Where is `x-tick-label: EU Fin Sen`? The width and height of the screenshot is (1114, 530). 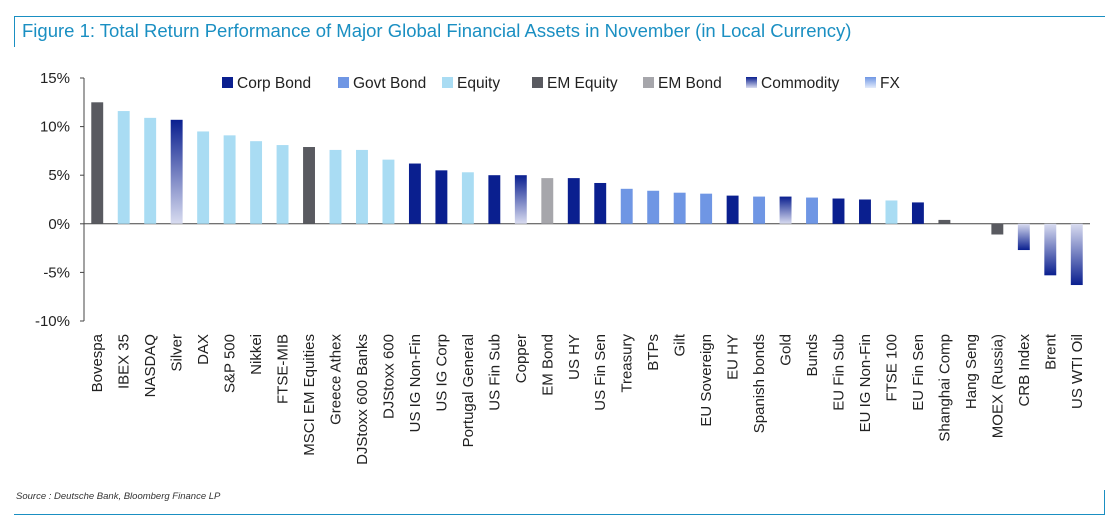
x-tick-label: EU Fin Sen is located at coordinates (918, 372).